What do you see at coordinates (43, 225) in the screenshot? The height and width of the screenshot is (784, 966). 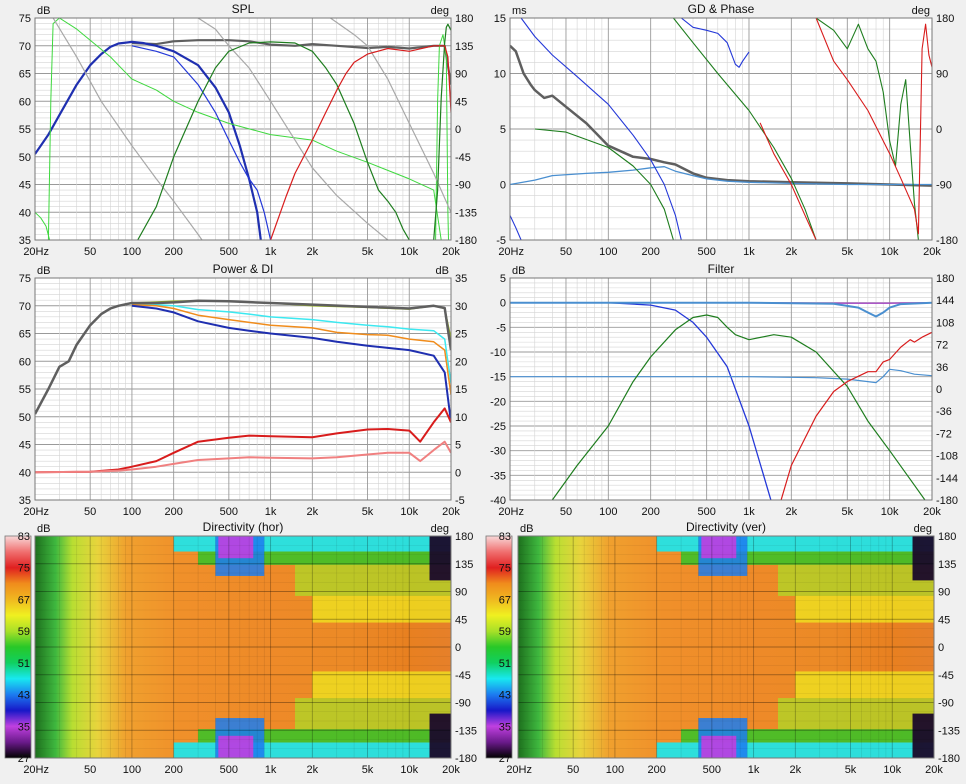 I see `series-line-light_green` at bounding box center [43, 225].